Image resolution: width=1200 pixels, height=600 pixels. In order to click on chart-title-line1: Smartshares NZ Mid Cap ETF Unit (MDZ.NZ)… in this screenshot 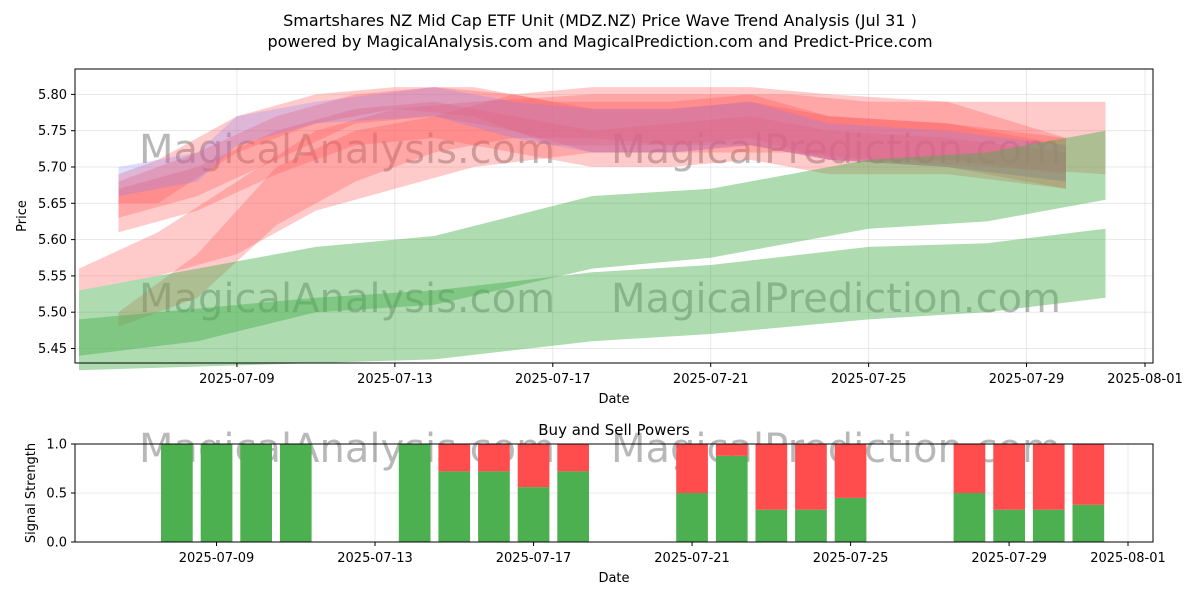, I will do `click(600, 20)`.